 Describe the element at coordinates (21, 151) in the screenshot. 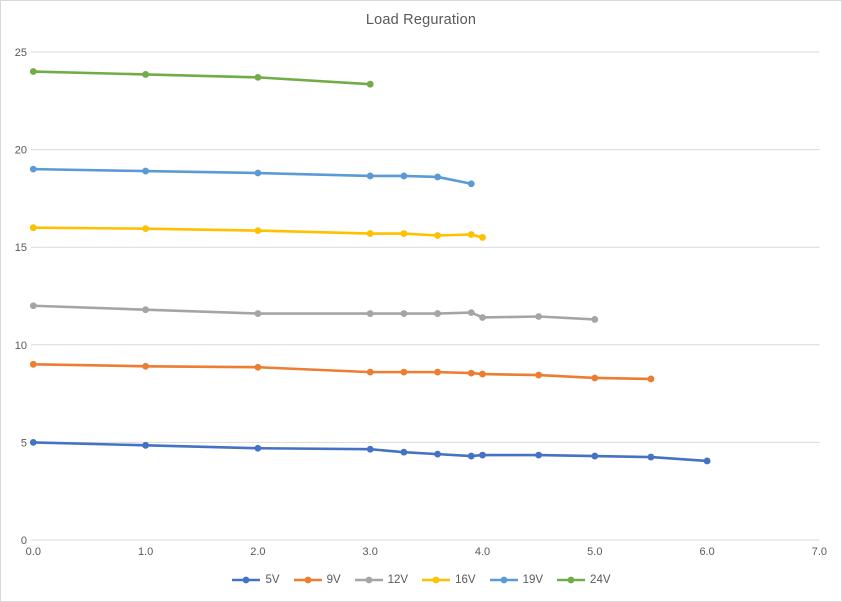

I see `y-axis-tick-label: 20` at that location.